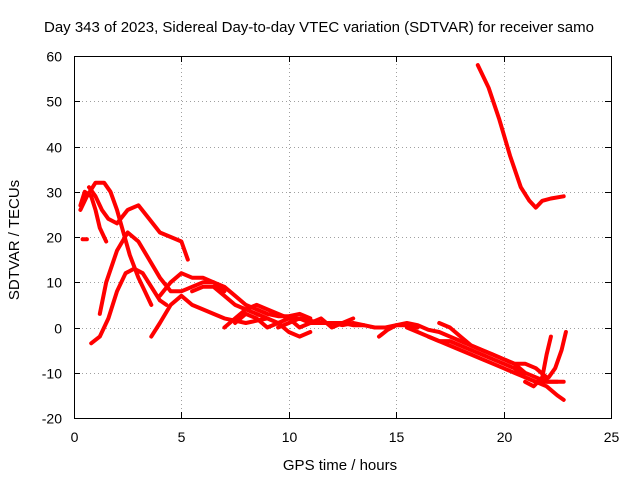 The image size is (640, 480). Describe the element at coordinates (209, 316) in the screenshot. I see `series-line-sat-g` at that location.